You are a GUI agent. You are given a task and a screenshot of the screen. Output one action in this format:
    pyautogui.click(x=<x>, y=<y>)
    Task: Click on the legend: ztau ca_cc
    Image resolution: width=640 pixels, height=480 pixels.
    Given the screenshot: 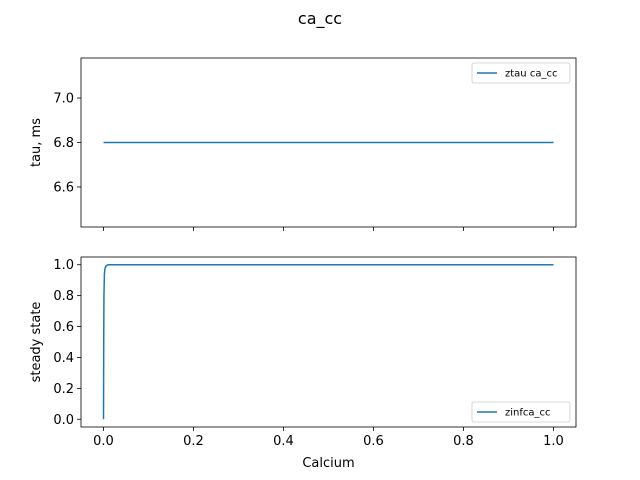 What is the action you would take?
    pyautogui.click(x=521, y=73)
    